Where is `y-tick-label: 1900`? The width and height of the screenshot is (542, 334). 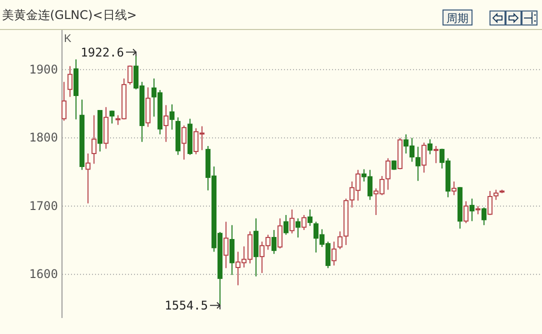 y-tick-label: 1900 is located at coordinates (43, 69).